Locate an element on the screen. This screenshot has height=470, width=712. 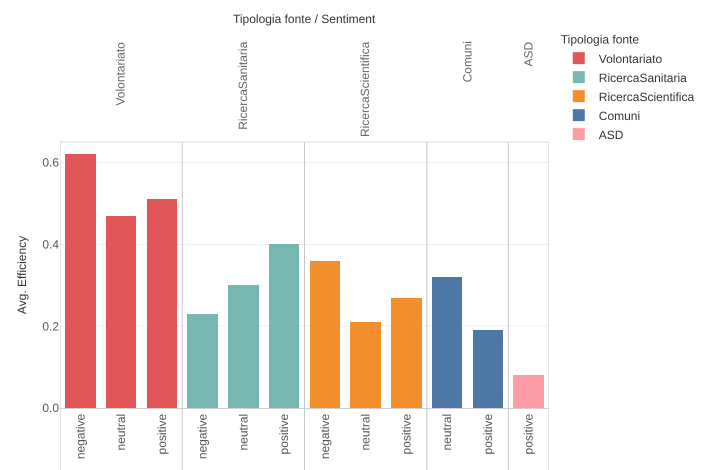
y-tick-label: 0.4 is located at coordinates (51, 245).